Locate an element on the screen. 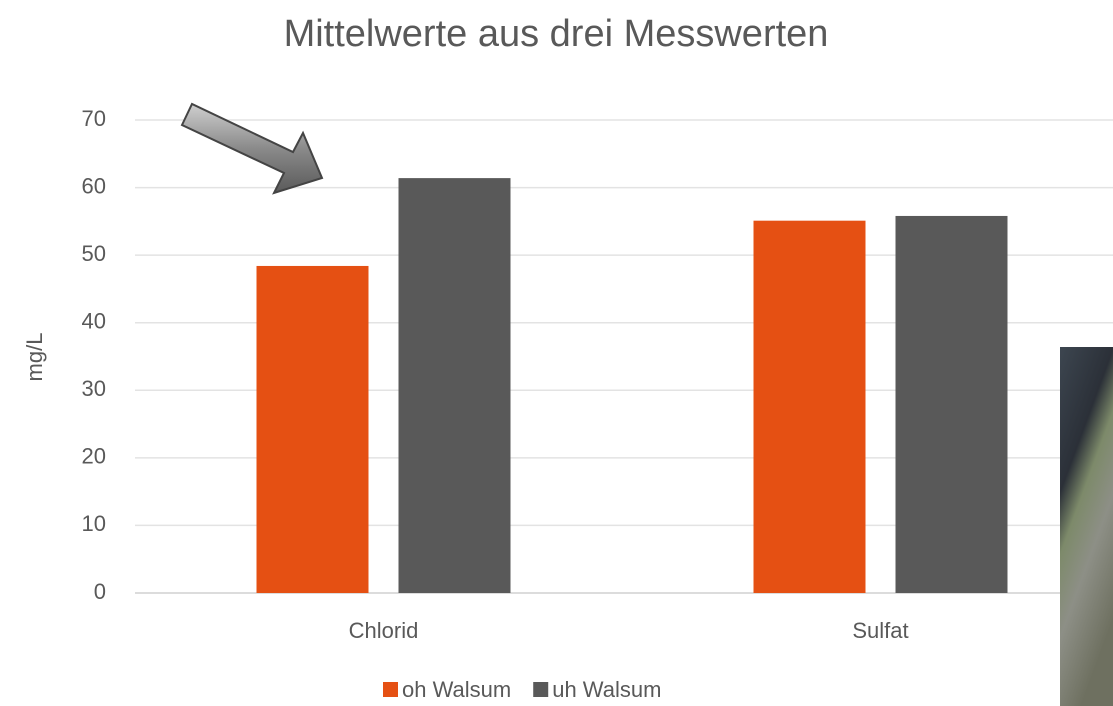  y-tick-label: 40 is located at coordinates (94, 321).